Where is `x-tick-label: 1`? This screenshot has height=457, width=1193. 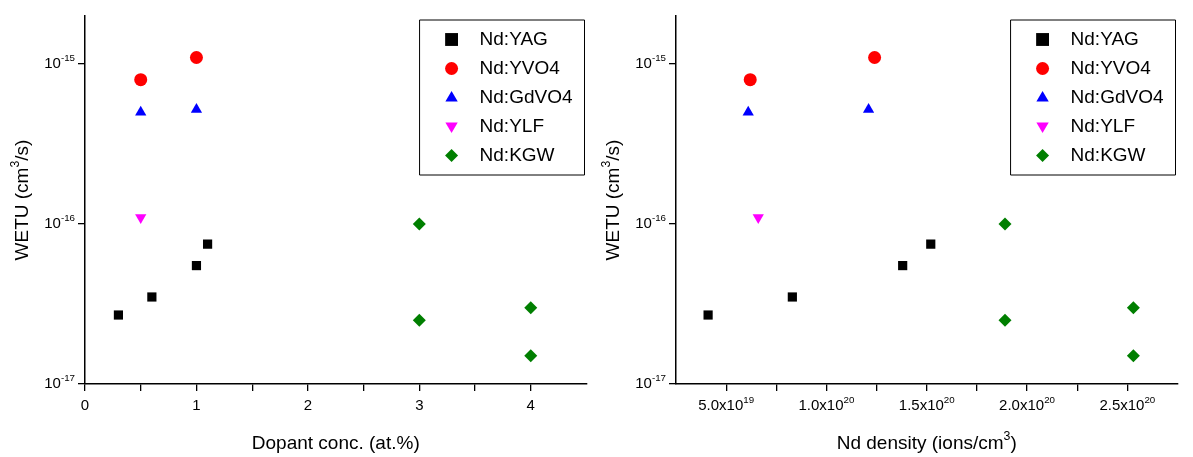 x-tick-label: 1 is located at coordinates (196, 405).